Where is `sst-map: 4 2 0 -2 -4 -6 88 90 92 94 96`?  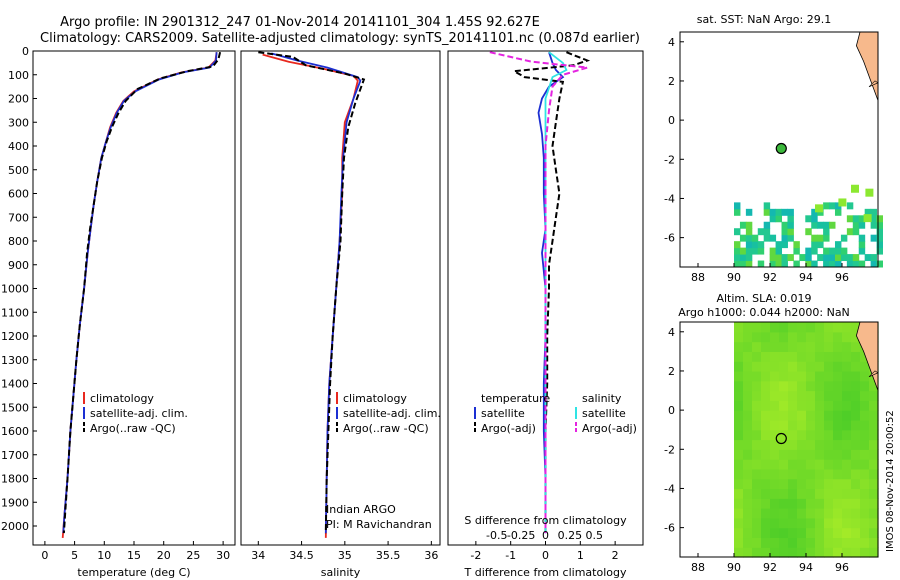
sst-map: 4 2 0 -2 -4 -6 88 90 92 94 96 is located at coordinates (773, 157).